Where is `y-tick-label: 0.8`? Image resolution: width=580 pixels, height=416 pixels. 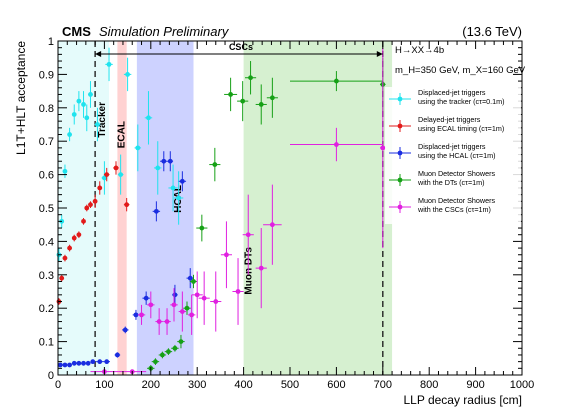 y-tick-label: 0.8 is located at coordinates (46, 109).